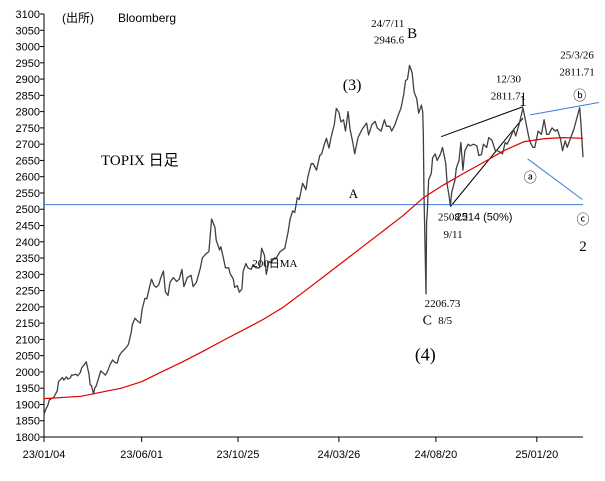 This screenshot has width=605, height=481. I want to click on source-name: Bloomberg, so click(147, 18).